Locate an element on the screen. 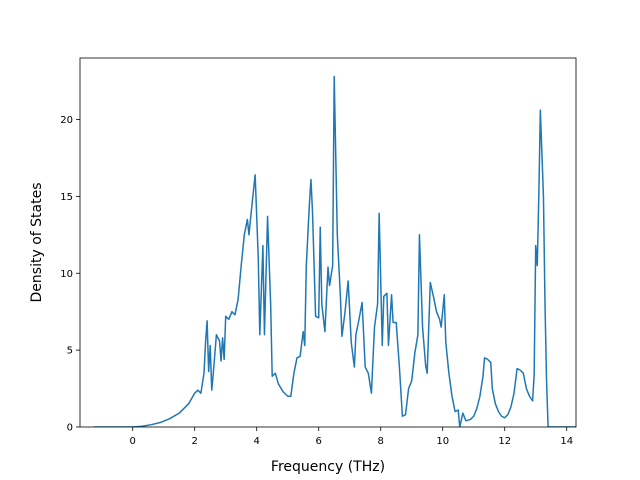 This screenshot has height=480, width=640. y-tick-label: 0 is located at coordinates (70, 428).